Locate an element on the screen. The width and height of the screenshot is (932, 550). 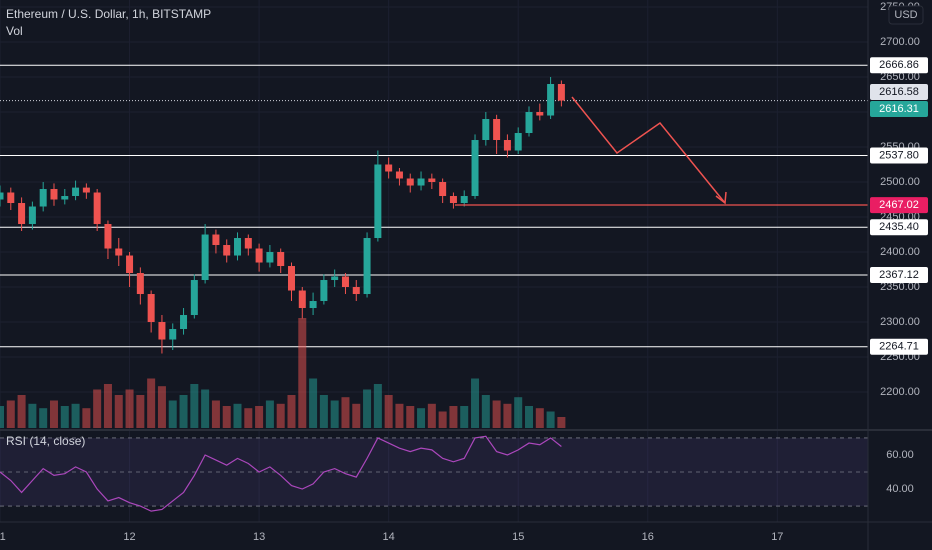
price-tag-label: 2367.12 is located at coordinates (899, 275).